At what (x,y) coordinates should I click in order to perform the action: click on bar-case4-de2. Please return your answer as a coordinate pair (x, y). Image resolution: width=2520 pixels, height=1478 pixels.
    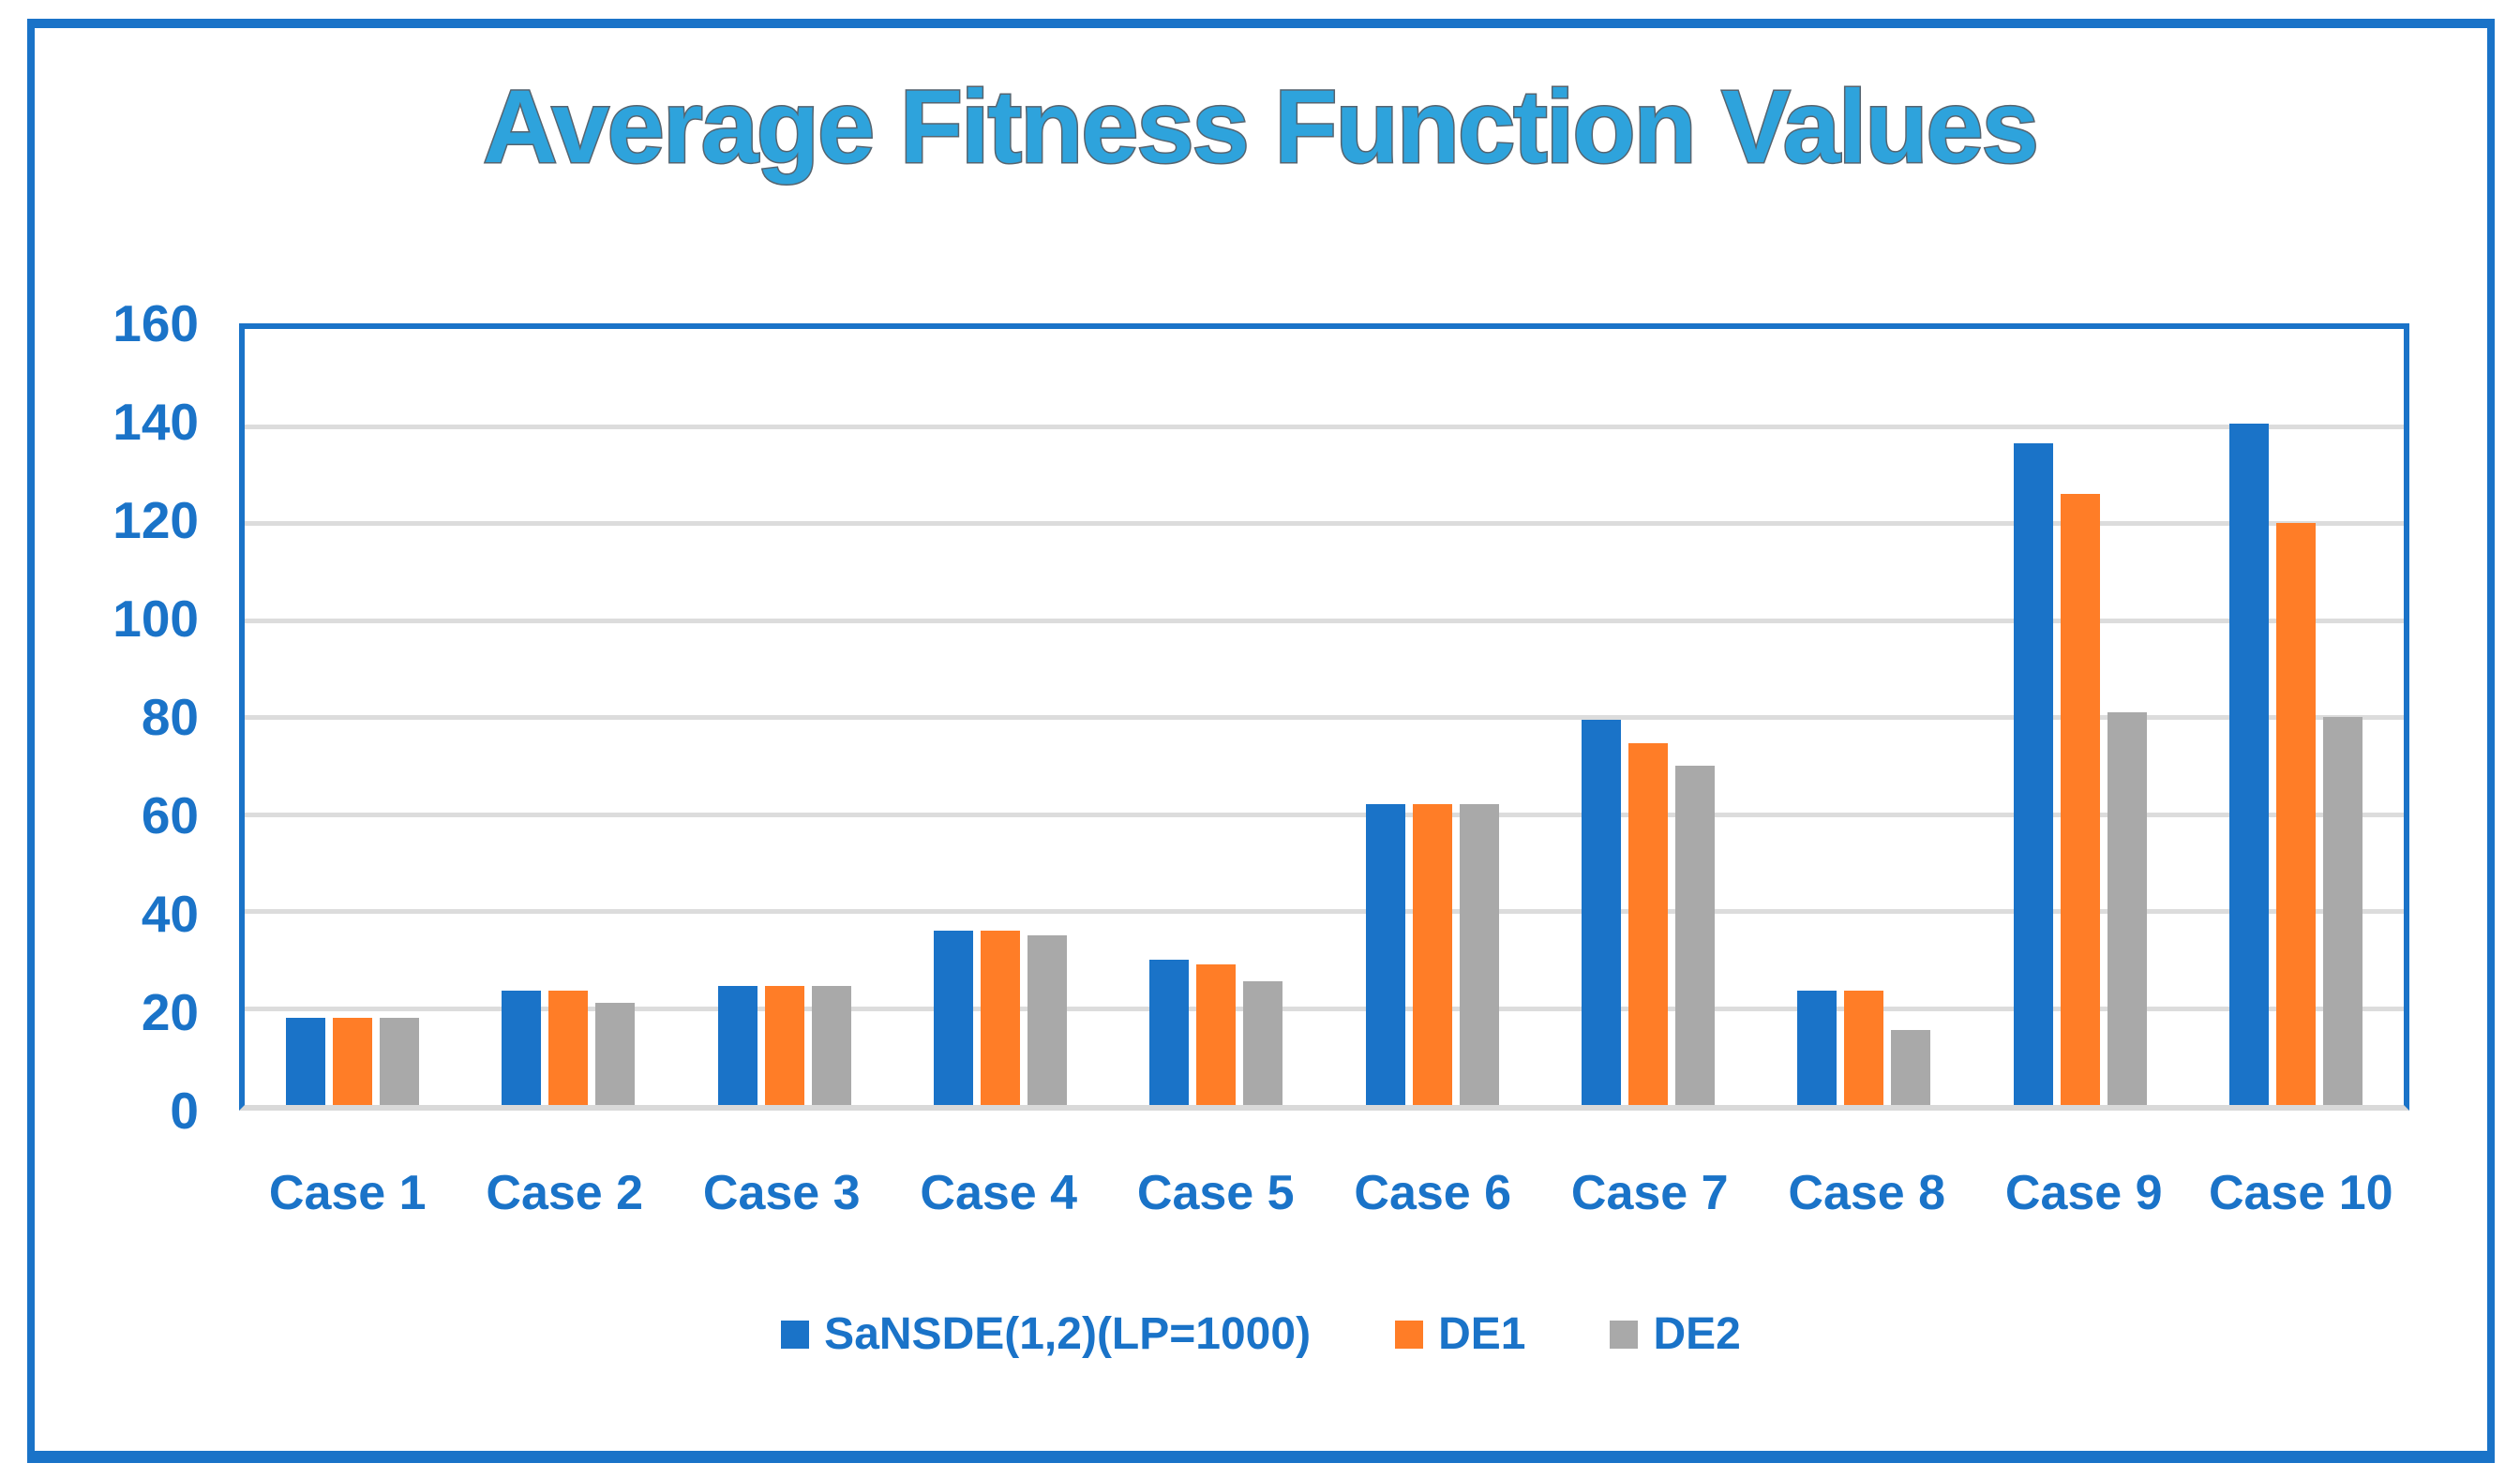
    Looking at the image, I should click on (1048, 1020).